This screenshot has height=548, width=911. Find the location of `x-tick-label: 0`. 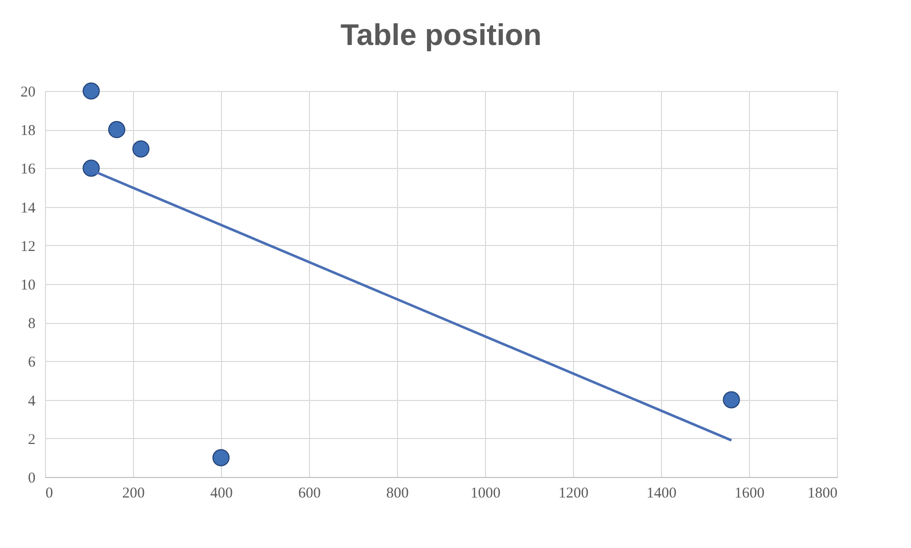

x-tick-label: 0 is located at coordinates (49, 494).